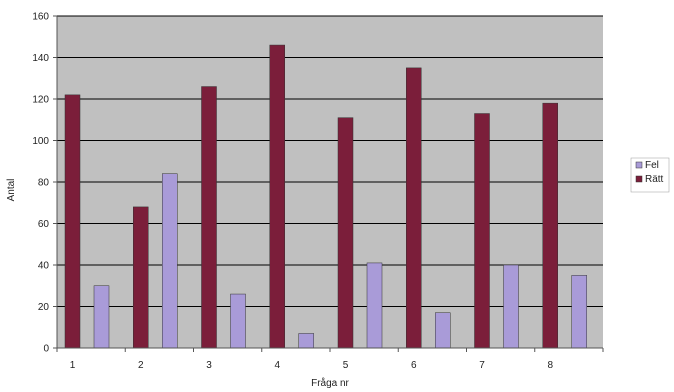 The width and height of the screenshot is (674, 392). I want to click on x-tick-label: 4, so click(277, 365).